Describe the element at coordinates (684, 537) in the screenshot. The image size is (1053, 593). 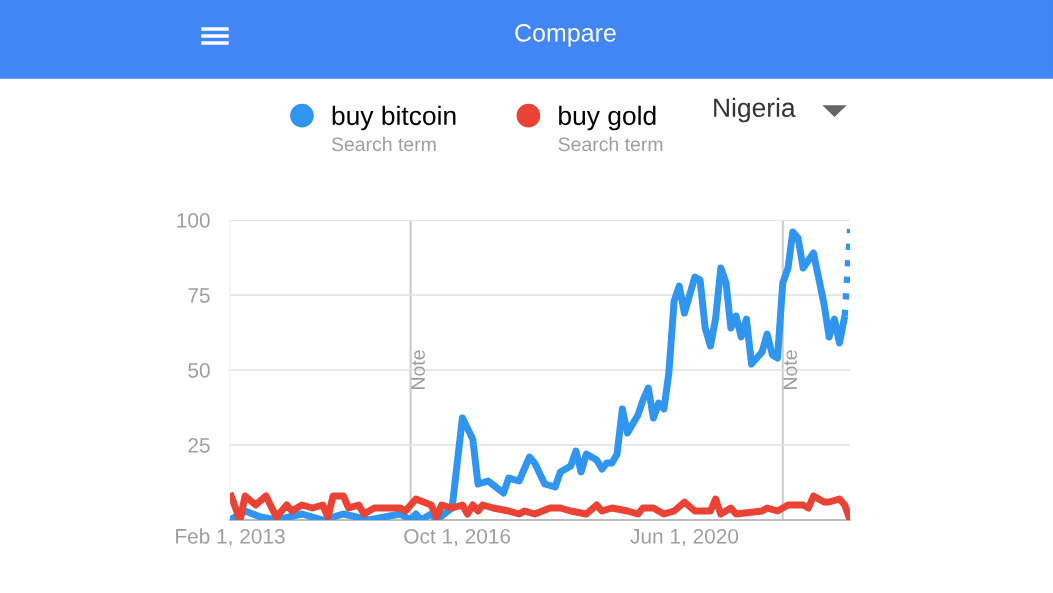
I see `x-tick-label: Jun 1, 2020` at that location.